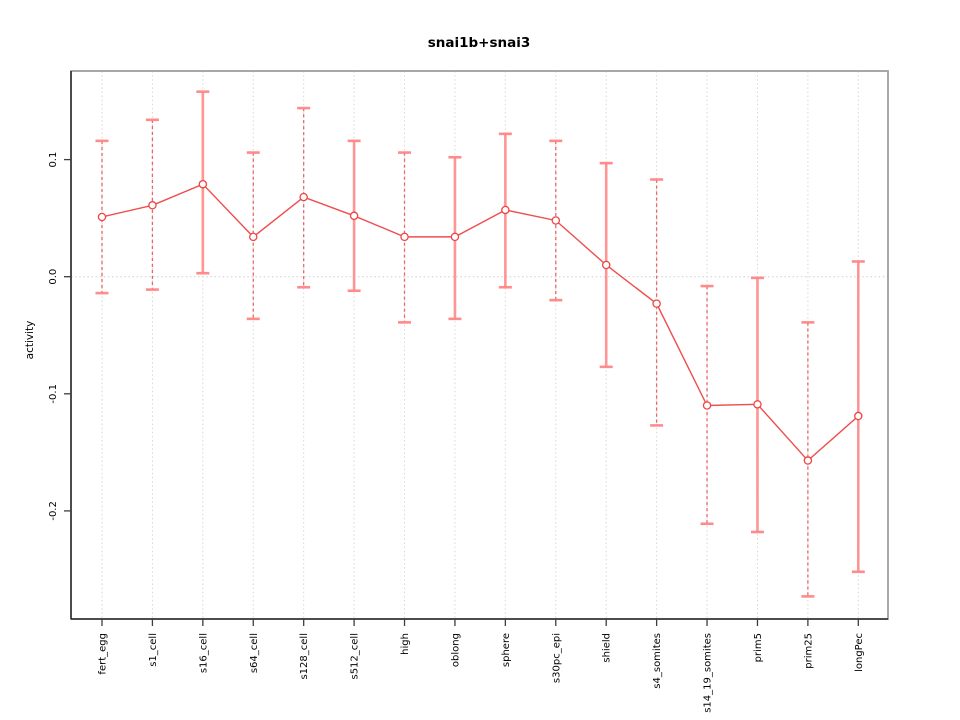 This screenshot has height=720, width=960. Describe the element at coordinates (455, 650) in the screenshot. I see `x-tick-label: oblong` at that location.